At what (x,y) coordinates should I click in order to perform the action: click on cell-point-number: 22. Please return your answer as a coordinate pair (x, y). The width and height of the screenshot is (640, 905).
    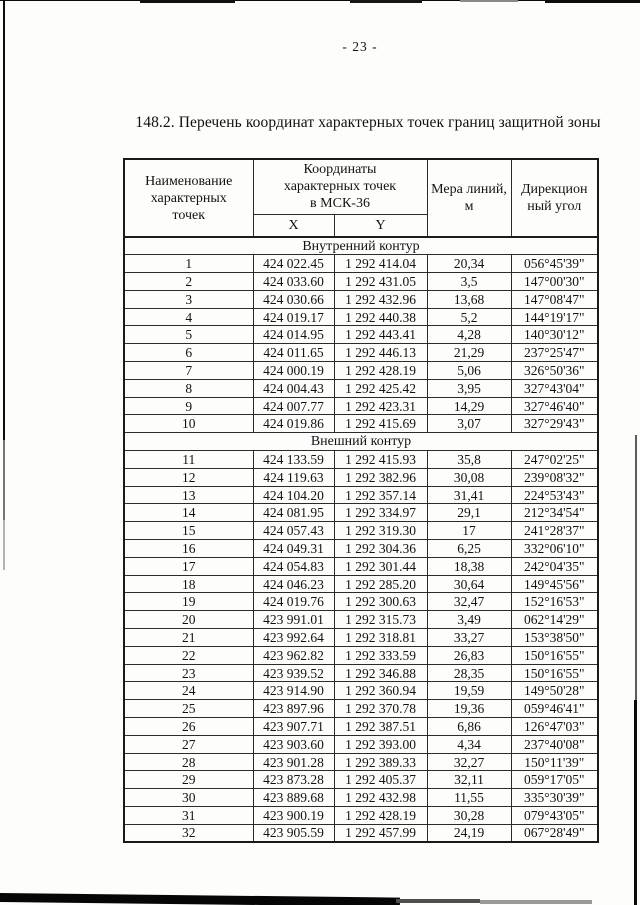
    Looking at the image, I should click on (188, 655).